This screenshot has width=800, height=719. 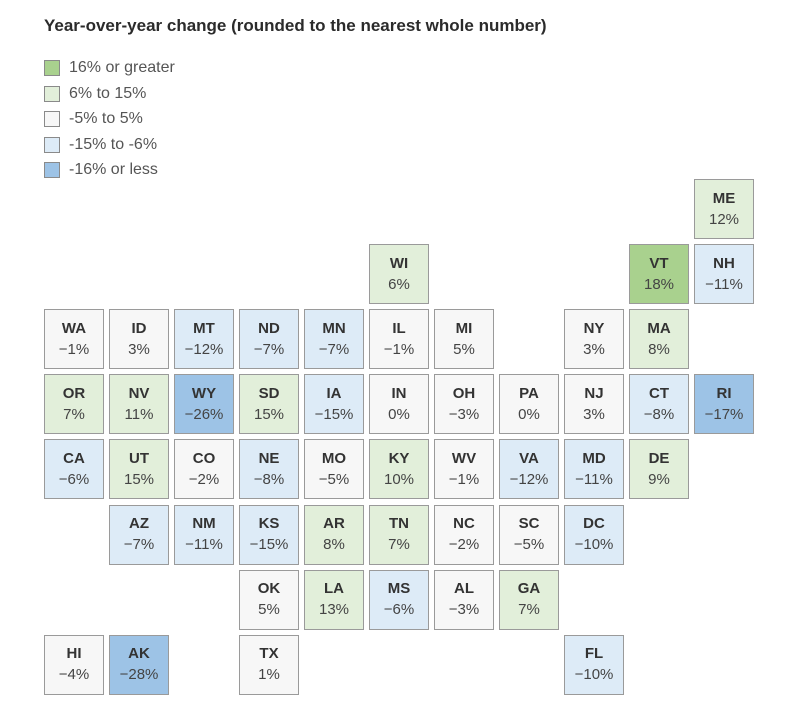 What do you see at coordinates (529, 544) in the screenshot?
I see `state-value: −5%` at bounding box center [529, 544].